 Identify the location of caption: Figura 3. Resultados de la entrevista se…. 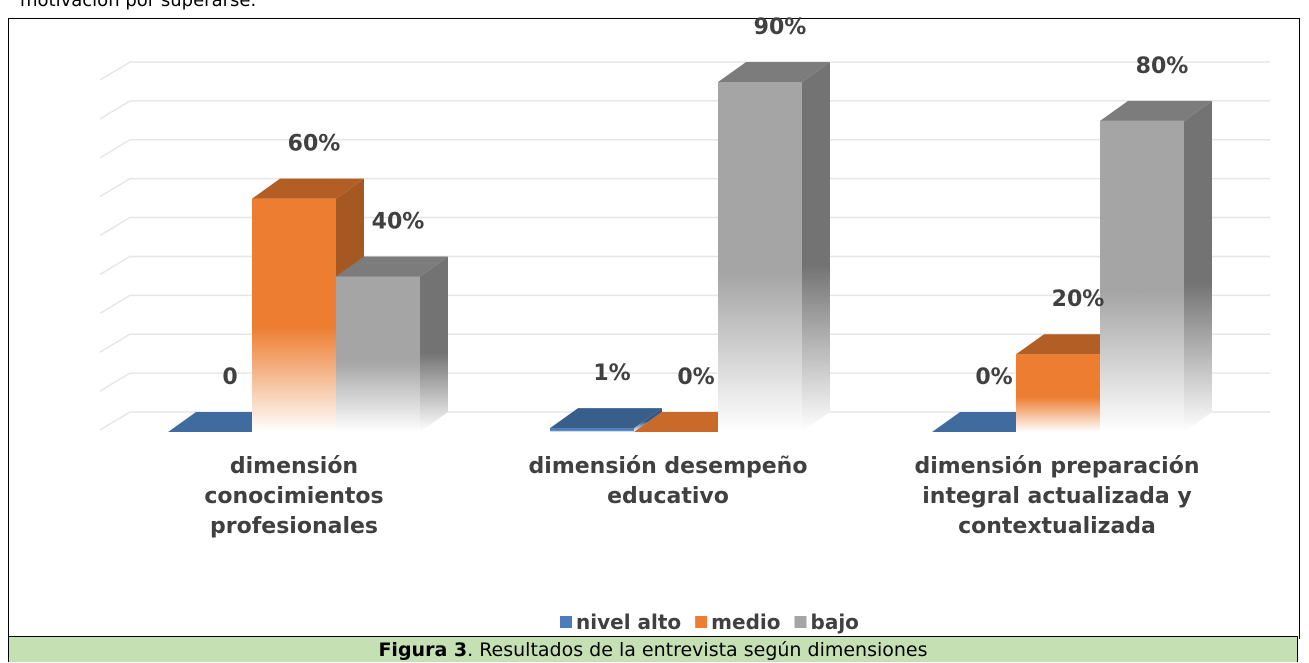
(653, 649).